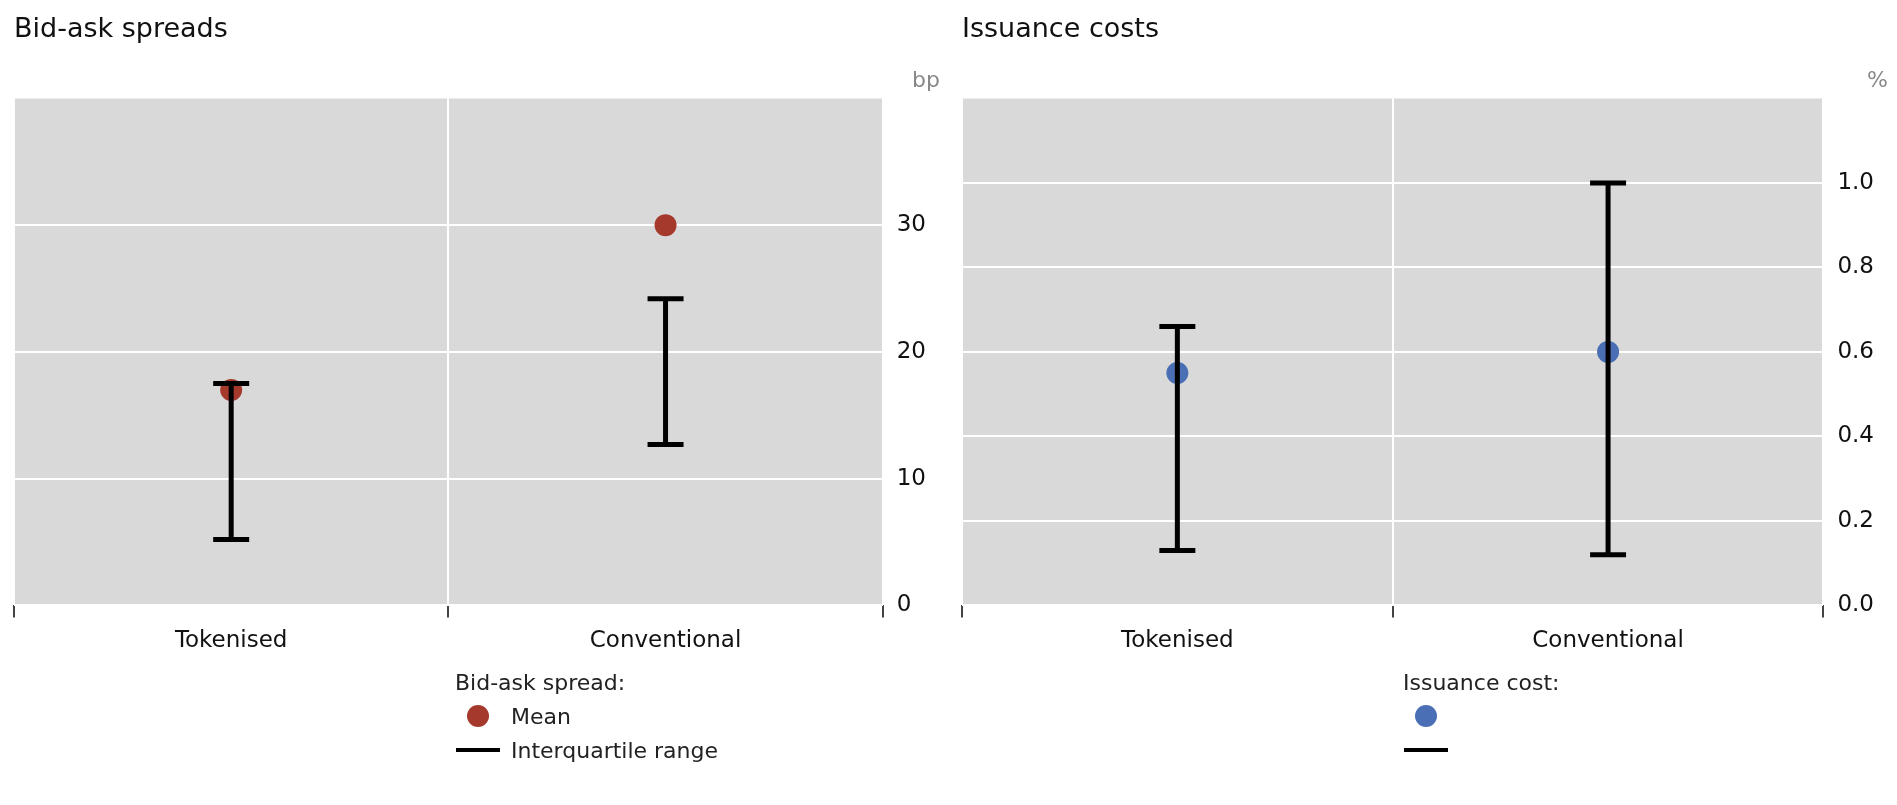 Image resolution: width=1897 pixels, height=805 pixels. I want to click on y-tick-label: 1.0, so click(1855, 180).